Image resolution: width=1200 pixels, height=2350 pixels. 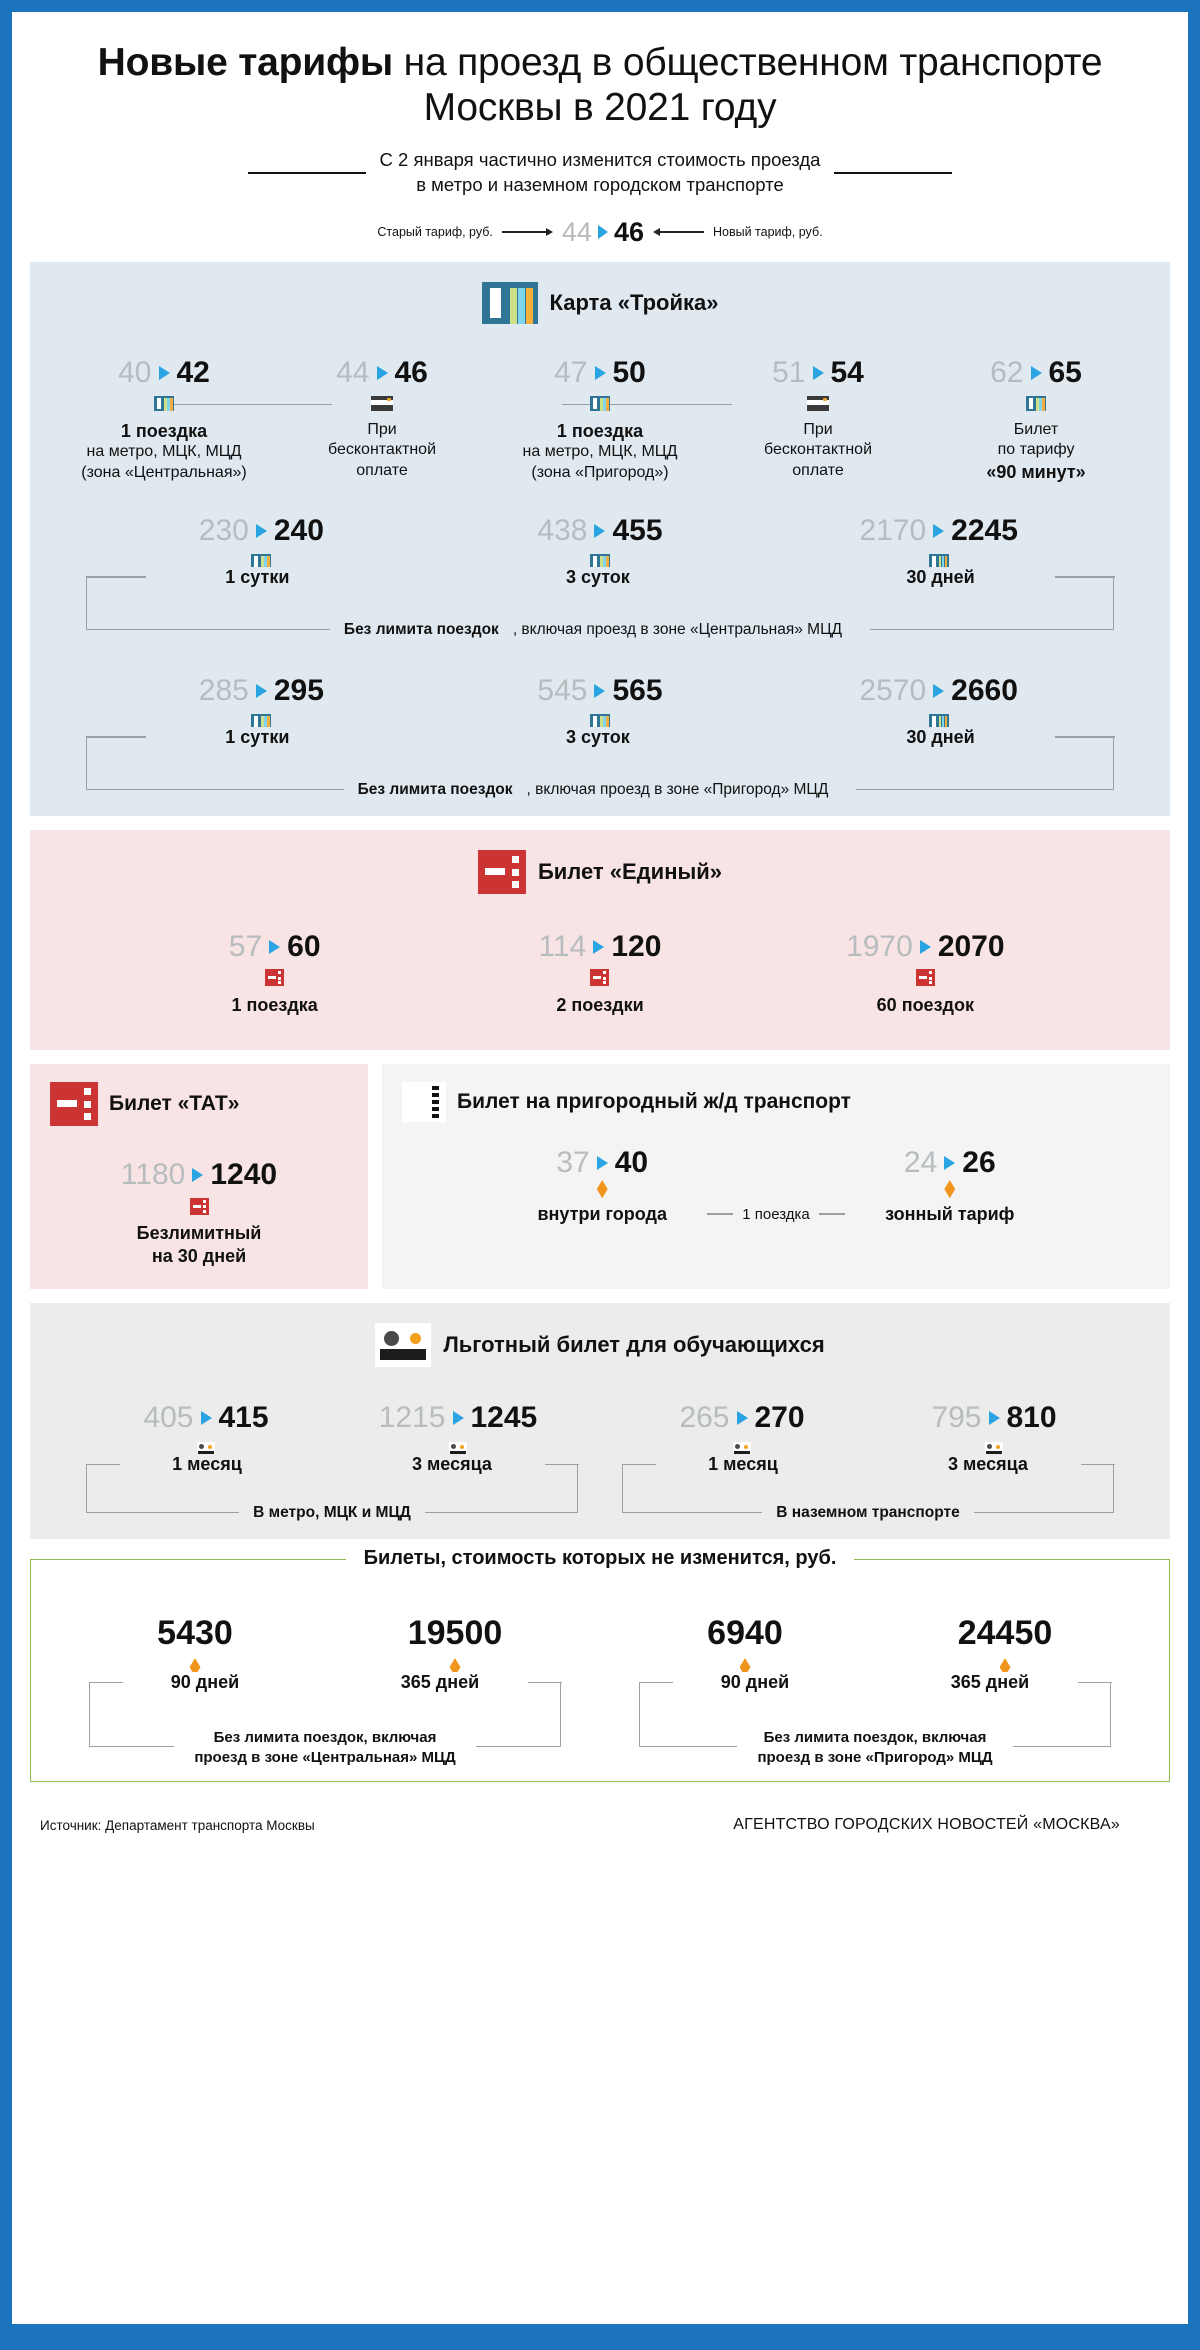 I want to click on legend-triangle-icon, so click(x=602, y=232).